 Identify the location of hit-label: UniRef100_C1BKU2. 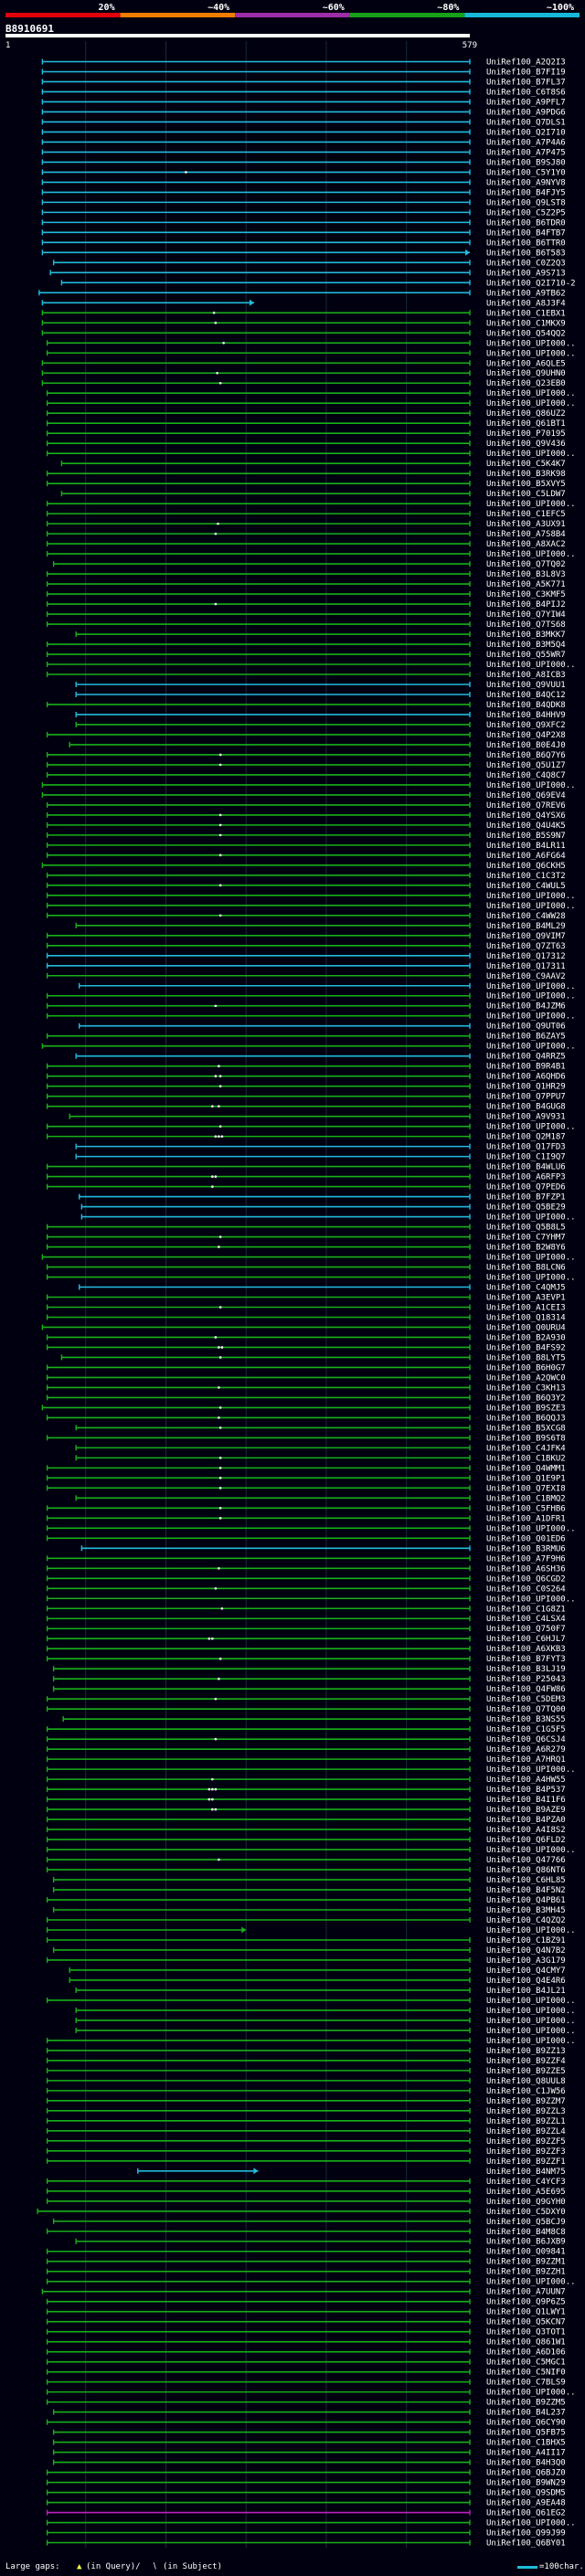
(526, 1458).